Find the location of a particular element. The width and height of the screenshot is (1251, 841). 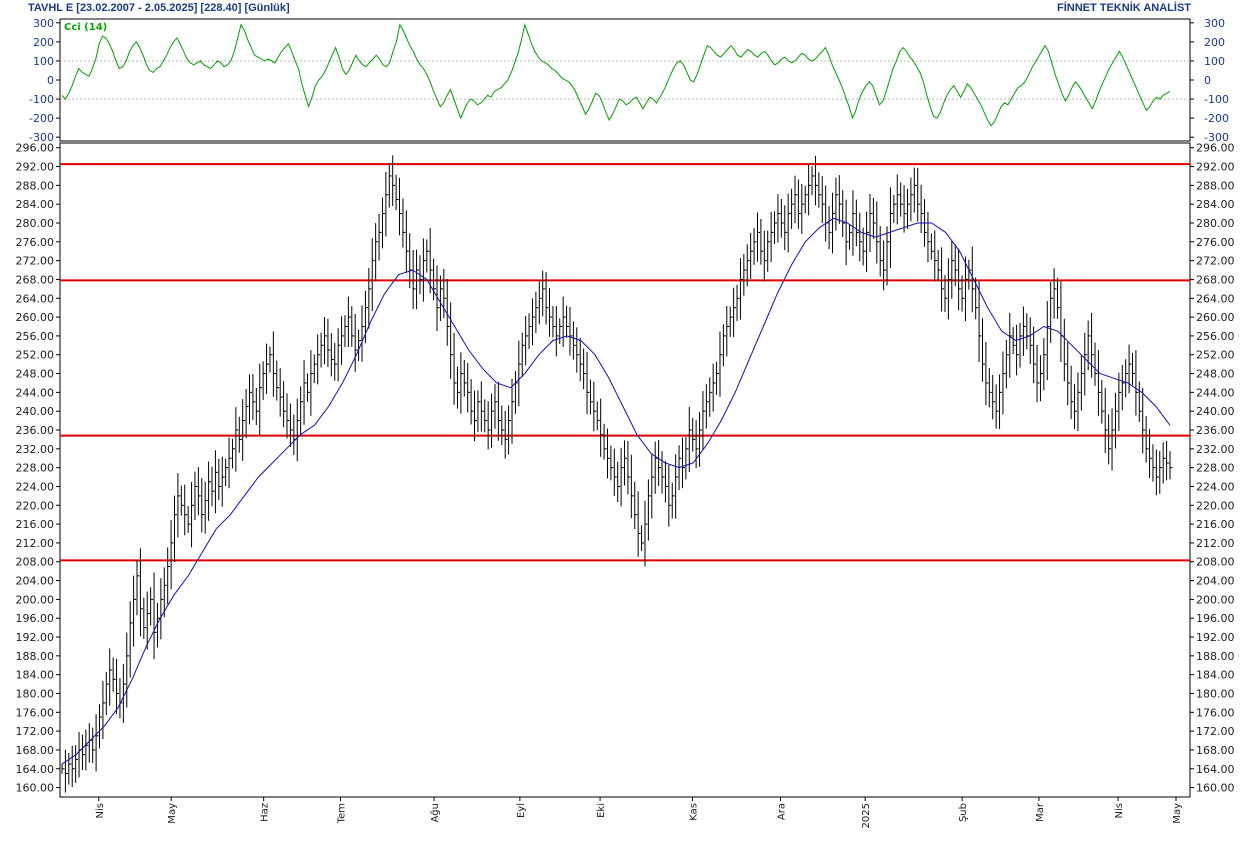

price-tick-label-right: 296.00 is located at coordinates (1215, 148).